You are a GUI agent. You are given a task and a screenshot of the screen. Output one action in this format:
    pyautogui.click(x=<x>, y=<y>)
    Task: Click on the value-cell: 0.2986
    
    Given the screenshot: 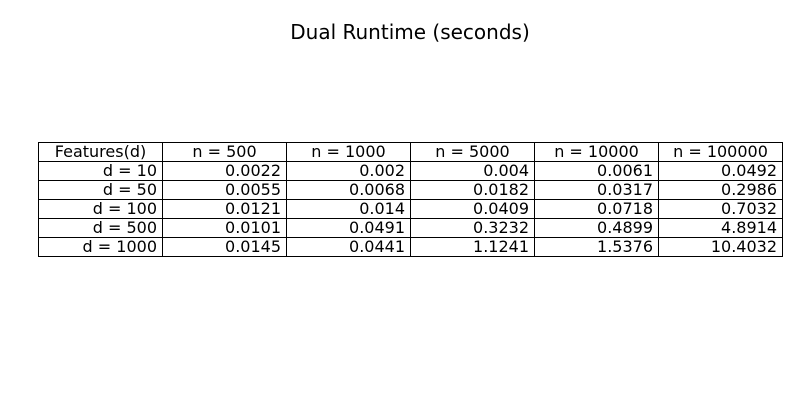 What is the action you would take?
    pyautogui.click(x=720, y=190)
    